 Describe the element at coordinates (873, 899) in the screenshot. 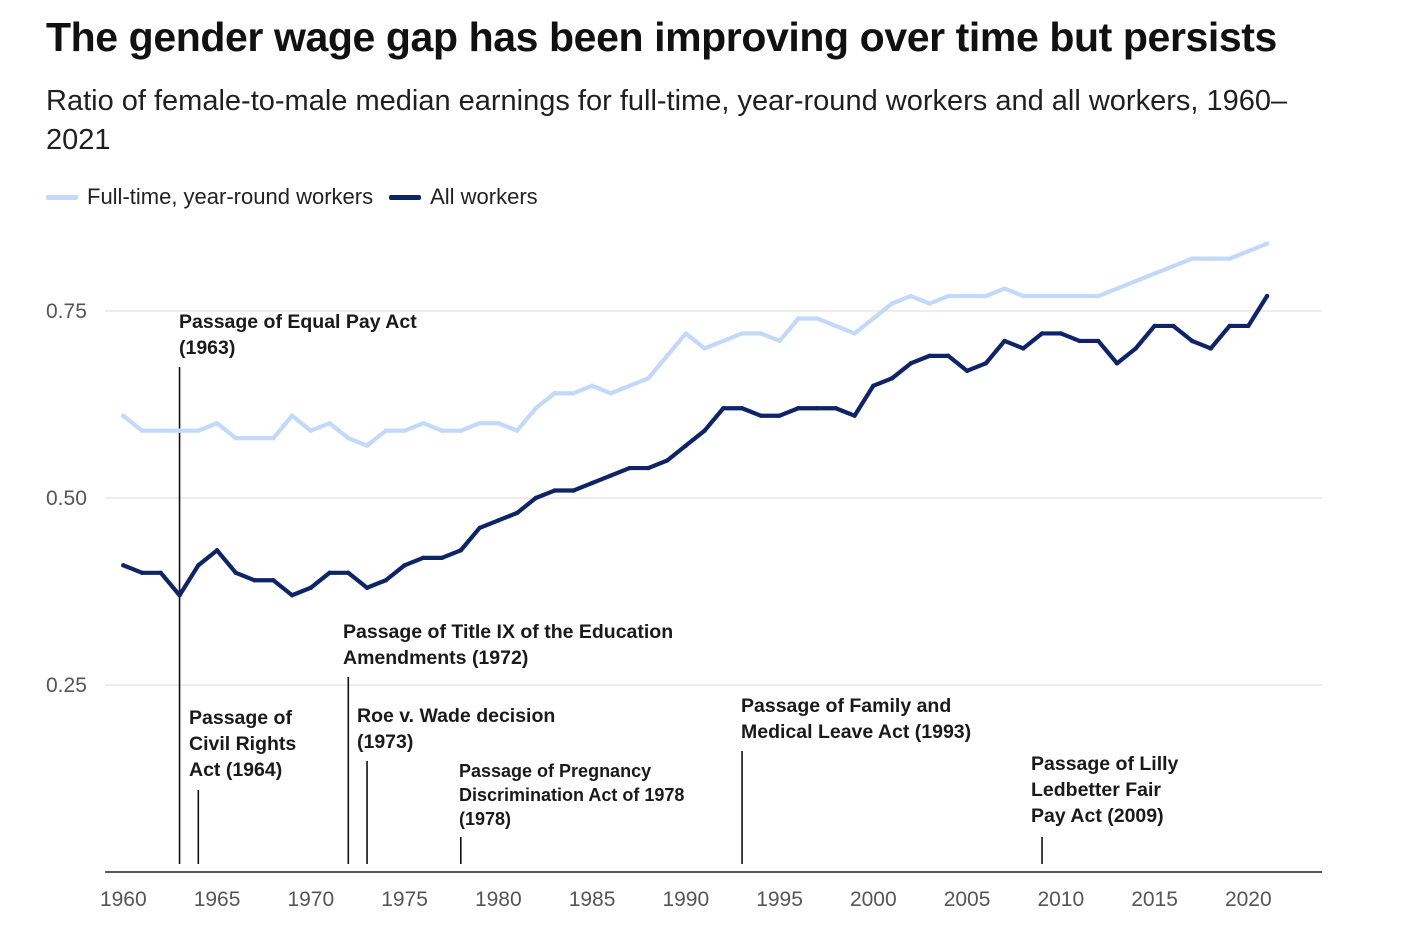

I see `x-tick-label: 2000` at that location.